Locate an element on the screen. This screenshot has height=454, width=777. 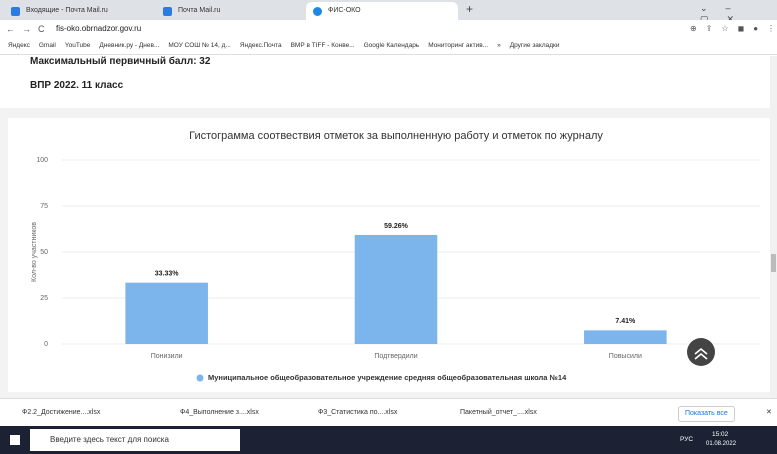
bookmark: Gmail is located at coordinates (47, 45).